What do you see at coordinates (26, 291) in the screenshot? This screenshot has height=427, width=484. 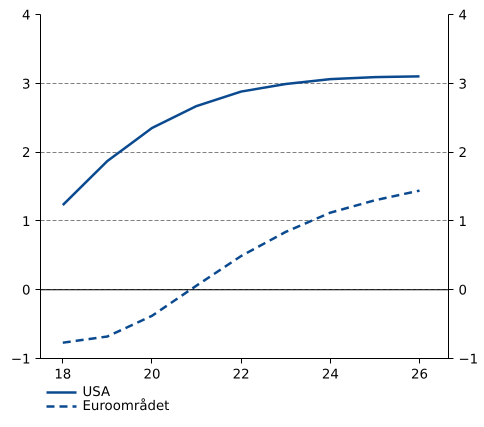 I see `y-tick-label: 0` at bounding box center [26, 291].